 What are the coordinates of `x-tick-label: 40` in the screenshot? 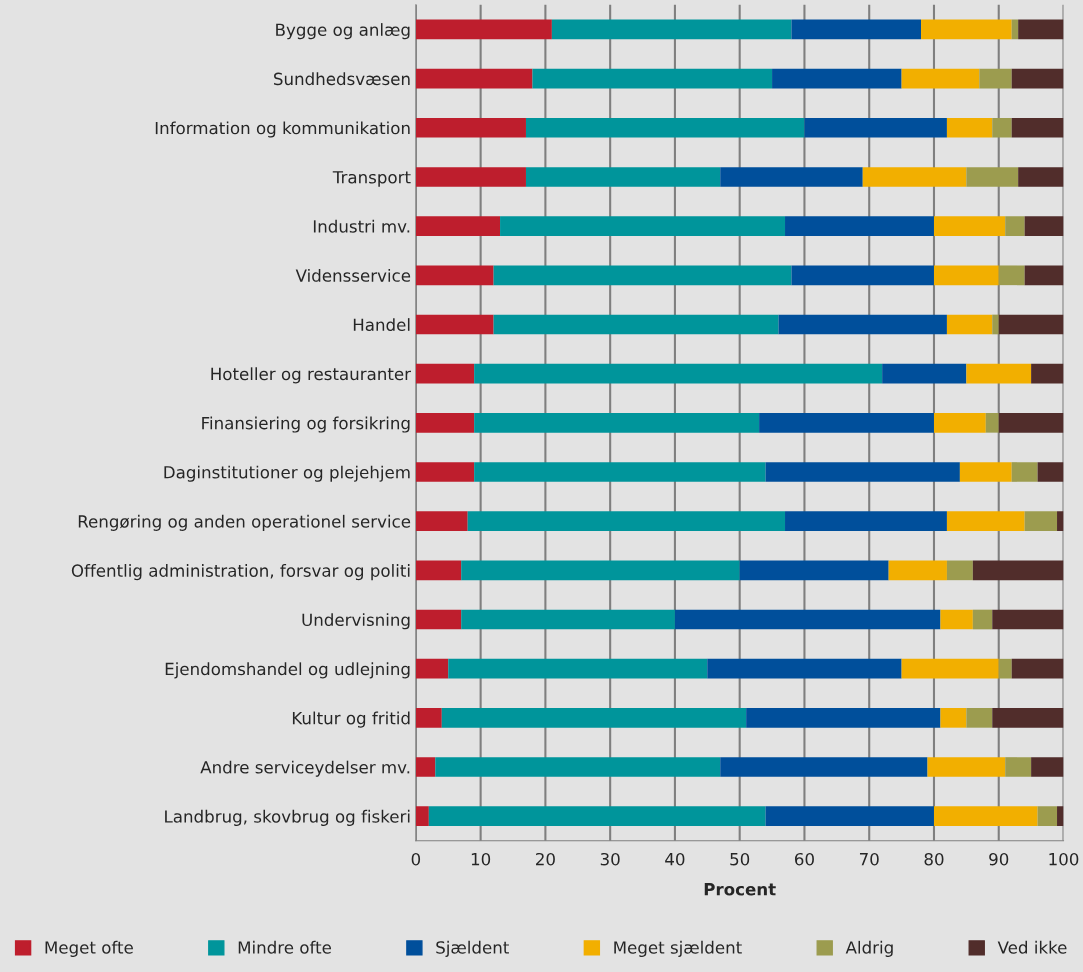 It's located at (675, 859).